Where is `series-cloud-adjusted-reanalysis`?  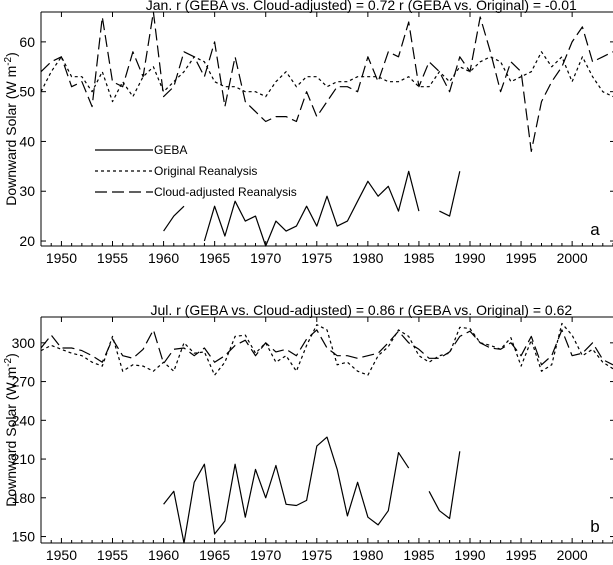 series-cloud-adjusted-reanalysis is located at coordinates (326, 347).